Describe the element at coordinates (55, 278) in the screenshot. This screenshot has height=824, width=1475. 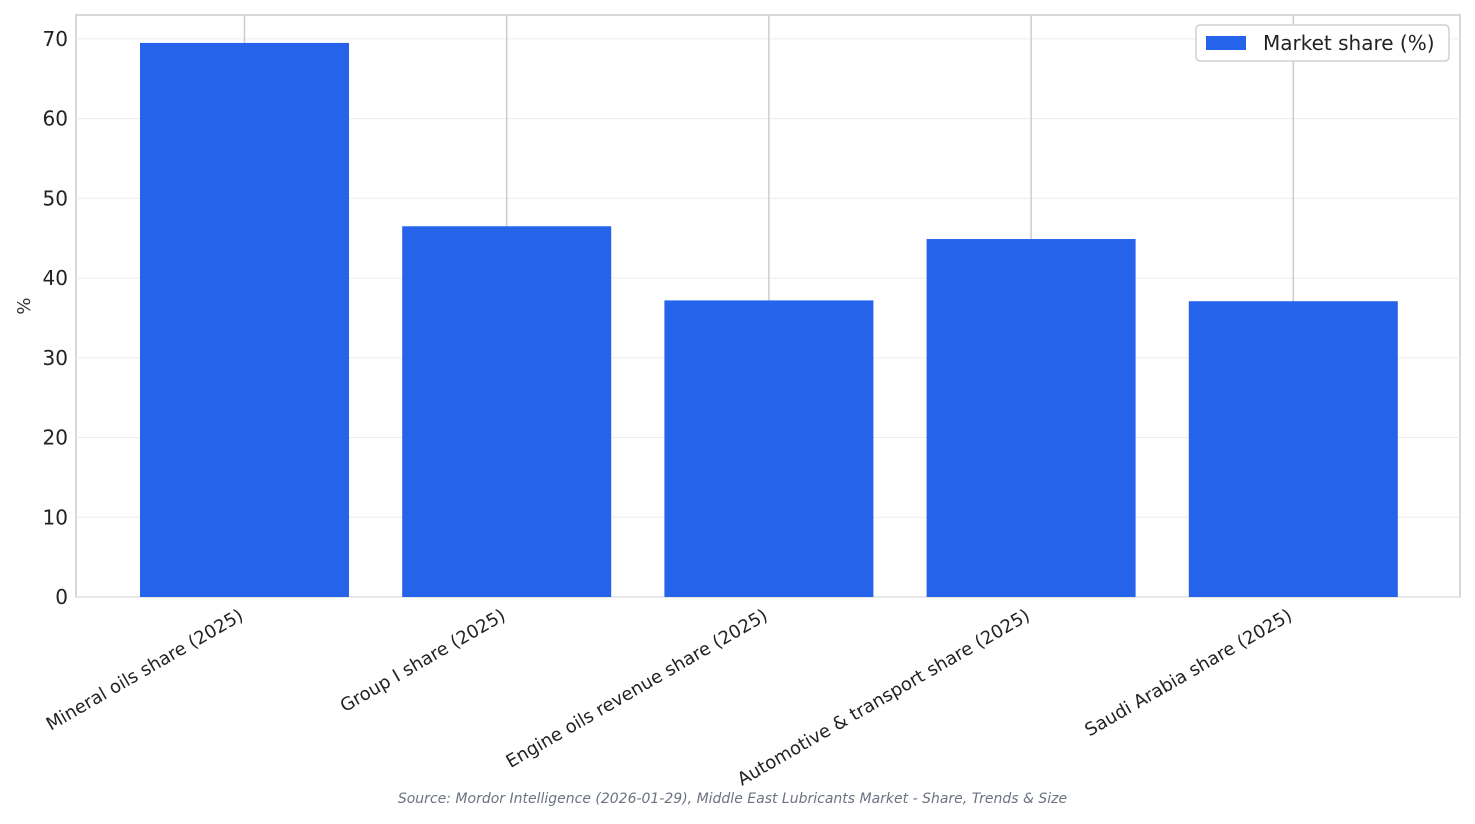
I see `y-tick-label: 40` at that location.